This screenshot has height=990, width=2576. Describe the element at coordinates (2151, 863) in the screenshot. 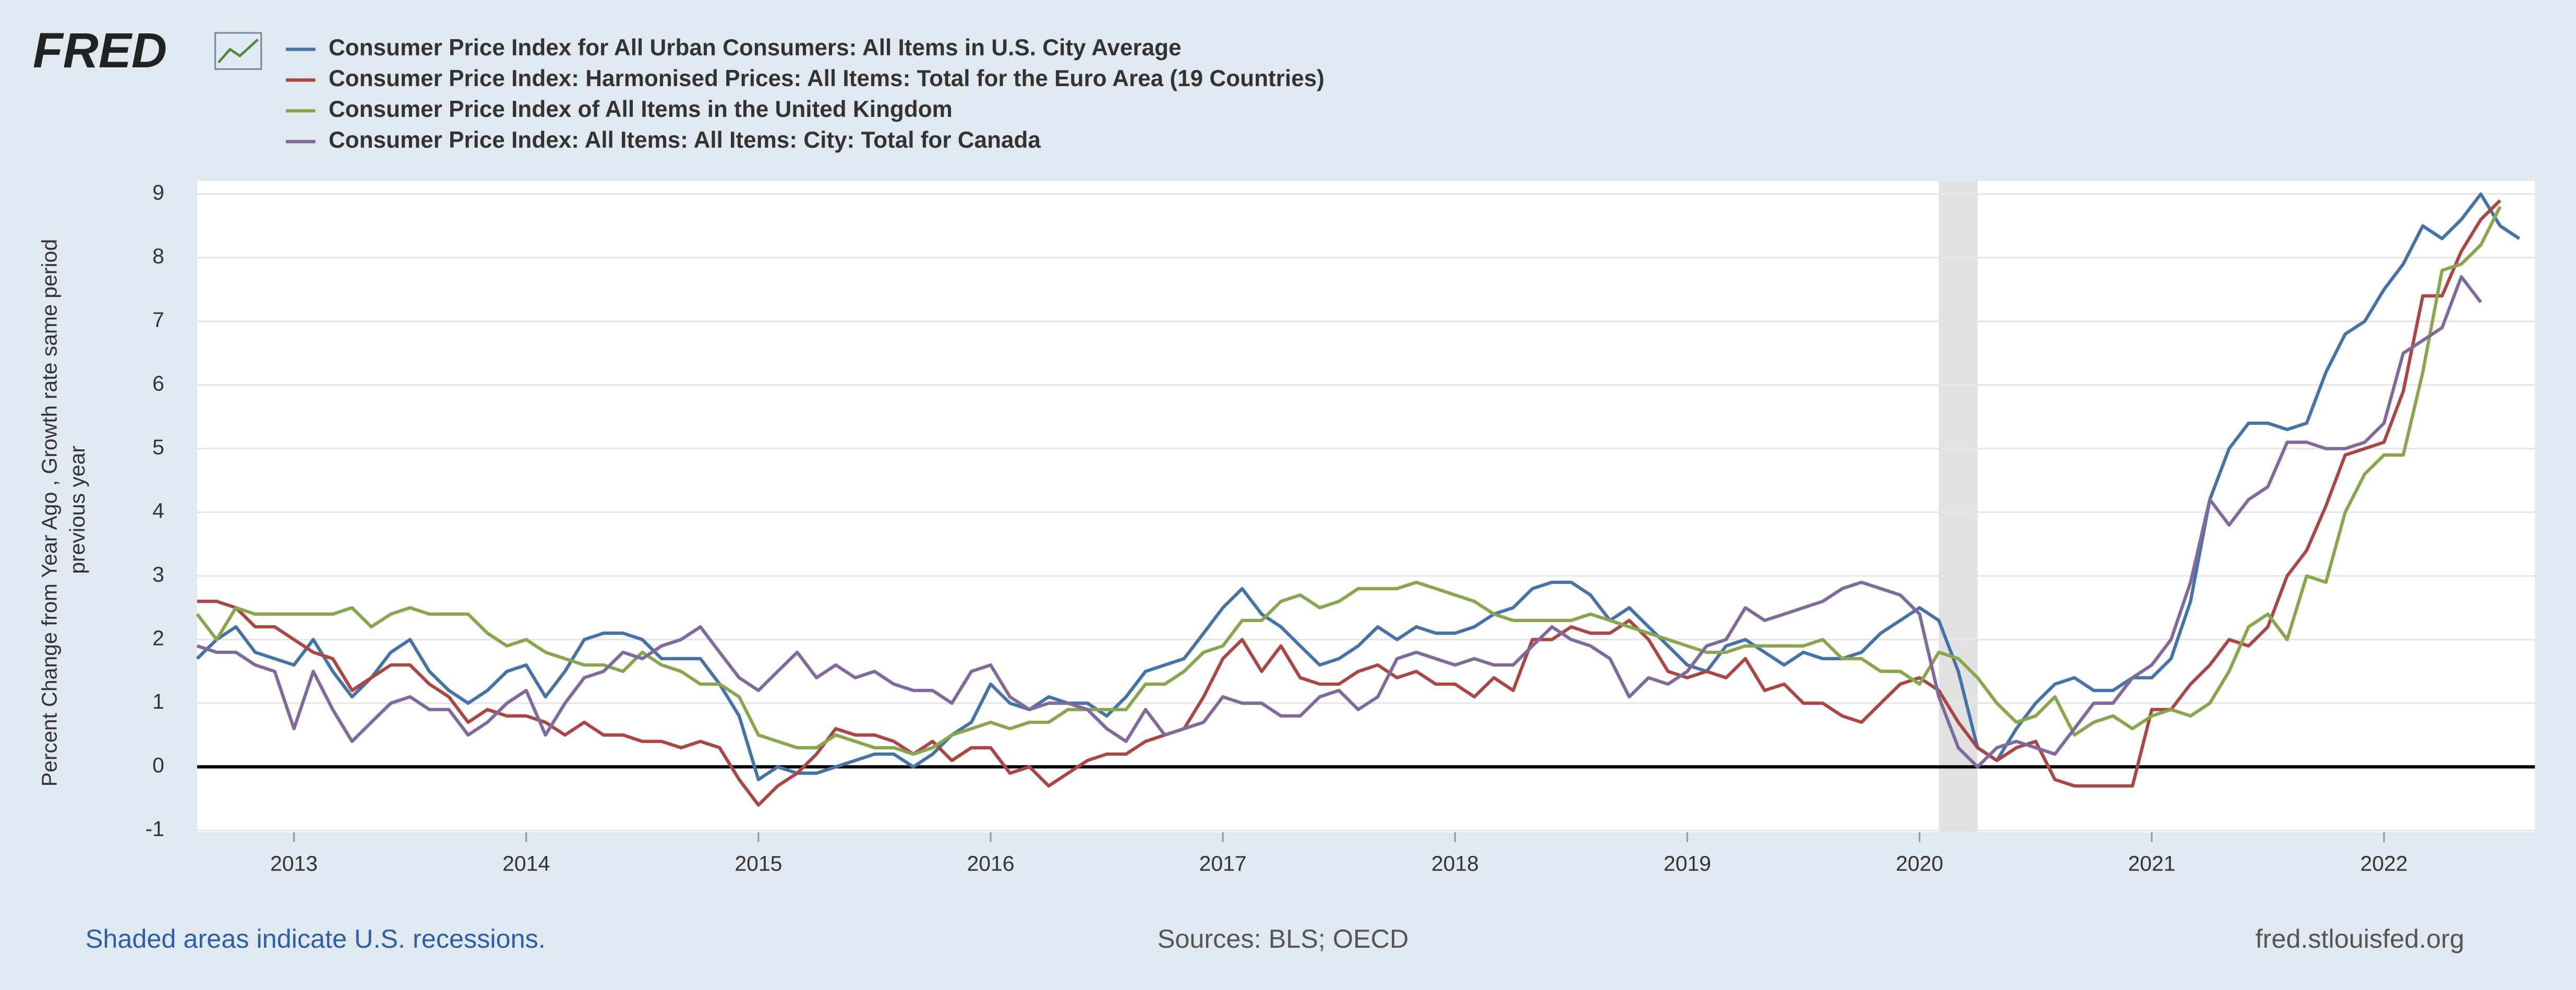

I see `x-tick-label: 2021` at that location.